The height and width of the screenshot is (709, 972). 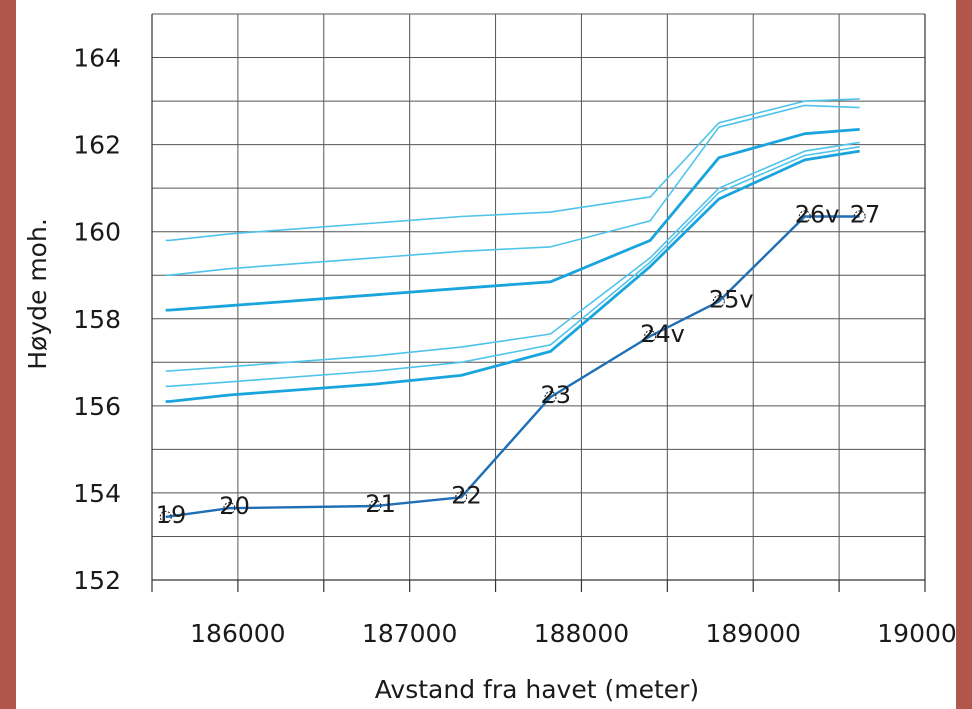 I want to click on profile-point-label: 26v, so click(x=817, y=214).